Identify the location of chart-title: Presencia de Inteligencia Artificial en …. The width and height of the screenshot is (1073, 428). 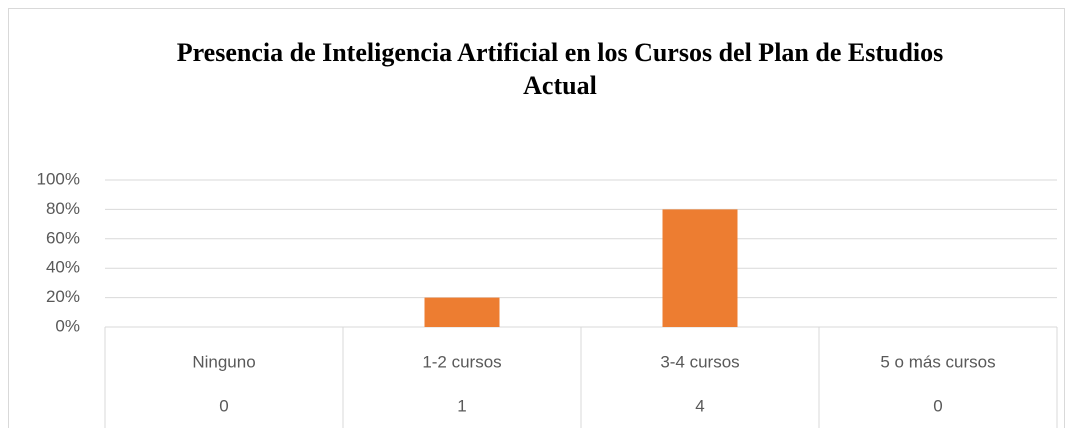
(560, 69).